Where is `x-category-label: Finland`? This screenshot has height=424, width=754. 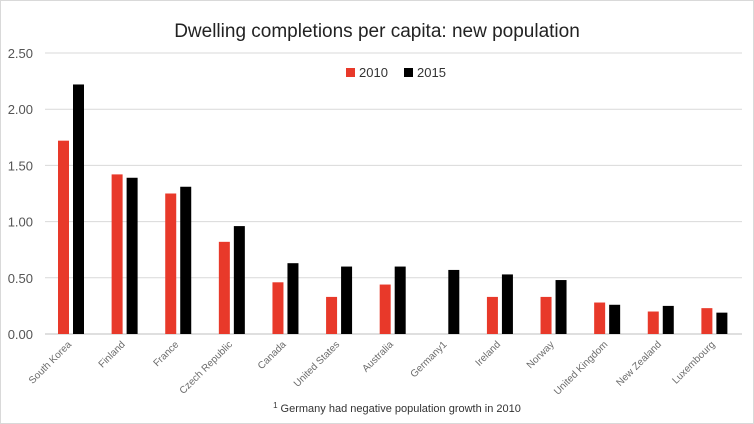
x-category-label: Finland is located at coordinates (112, 354).